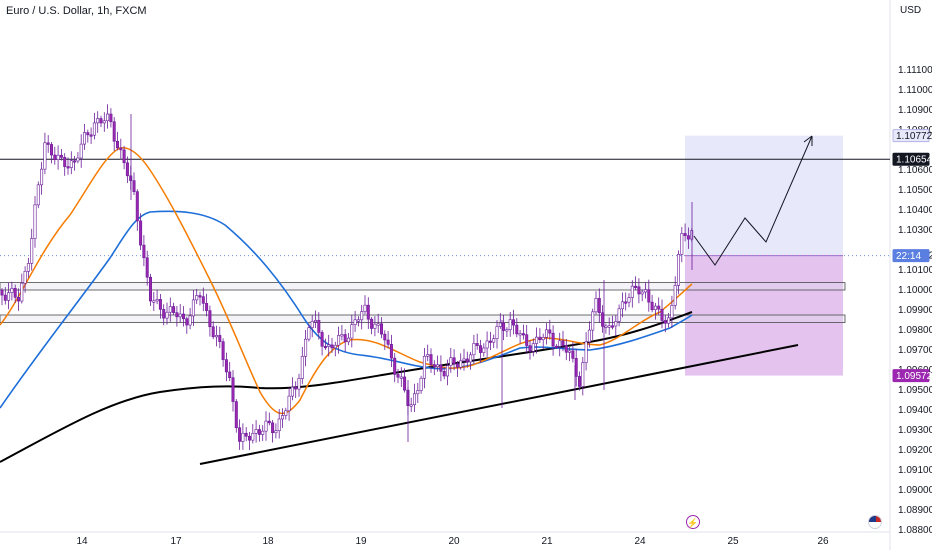 The height and width of the screenshot is (550, 932). What do you see at coordinates (640, 541) in the screenshot?
I see `x-tick-label: 24` at bounding box center [640, 541].